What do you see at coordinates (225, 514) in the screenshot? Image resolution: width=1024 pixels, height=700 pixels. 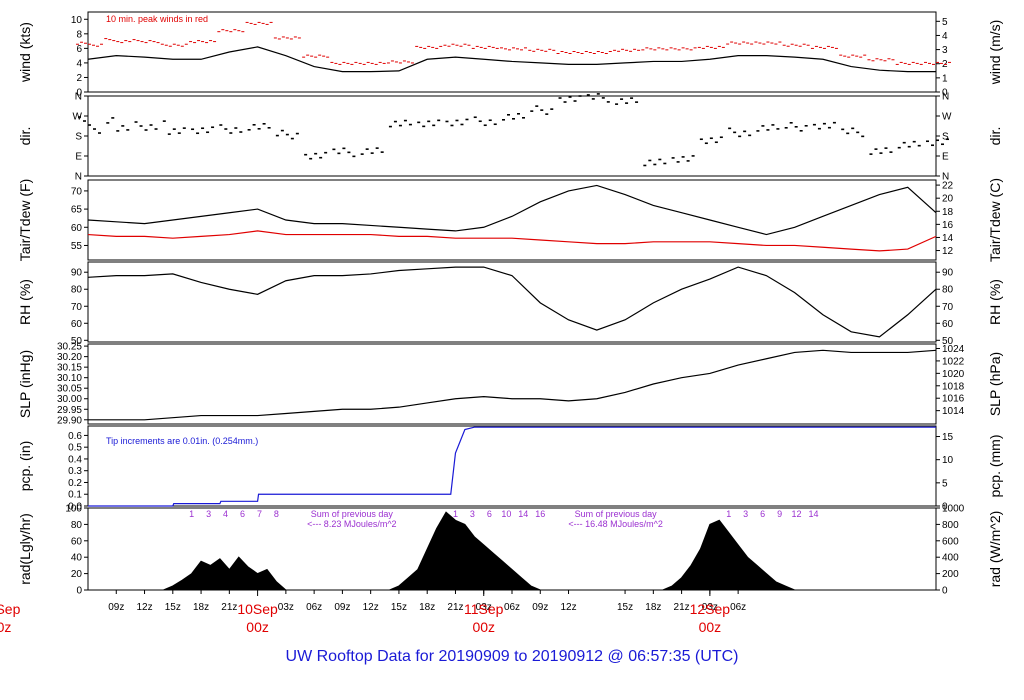 I see `hour-marker: 4` at bounding box center [225, 514].